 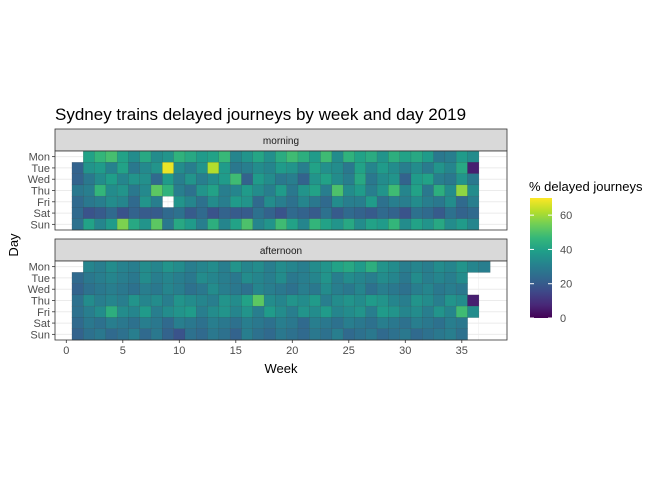 What do you see at coordinates (265, 348) in the screenshot?
I see `x-axis: 0 5 10 15 20 25 30 35` at bounding box center [265, 348].